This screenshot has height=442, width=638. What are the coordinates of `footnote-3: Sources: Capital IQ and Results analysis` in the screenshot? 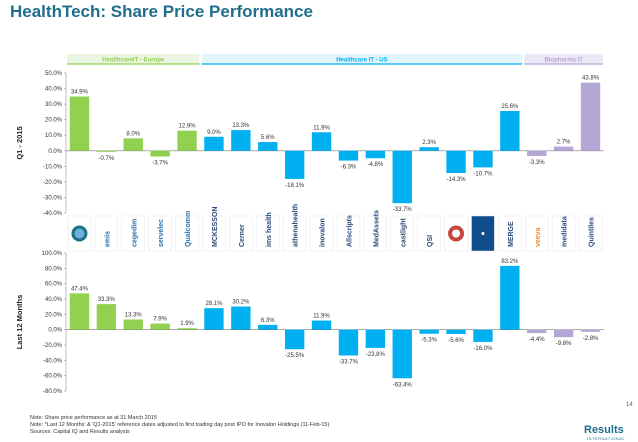 It's located at (80, 432).